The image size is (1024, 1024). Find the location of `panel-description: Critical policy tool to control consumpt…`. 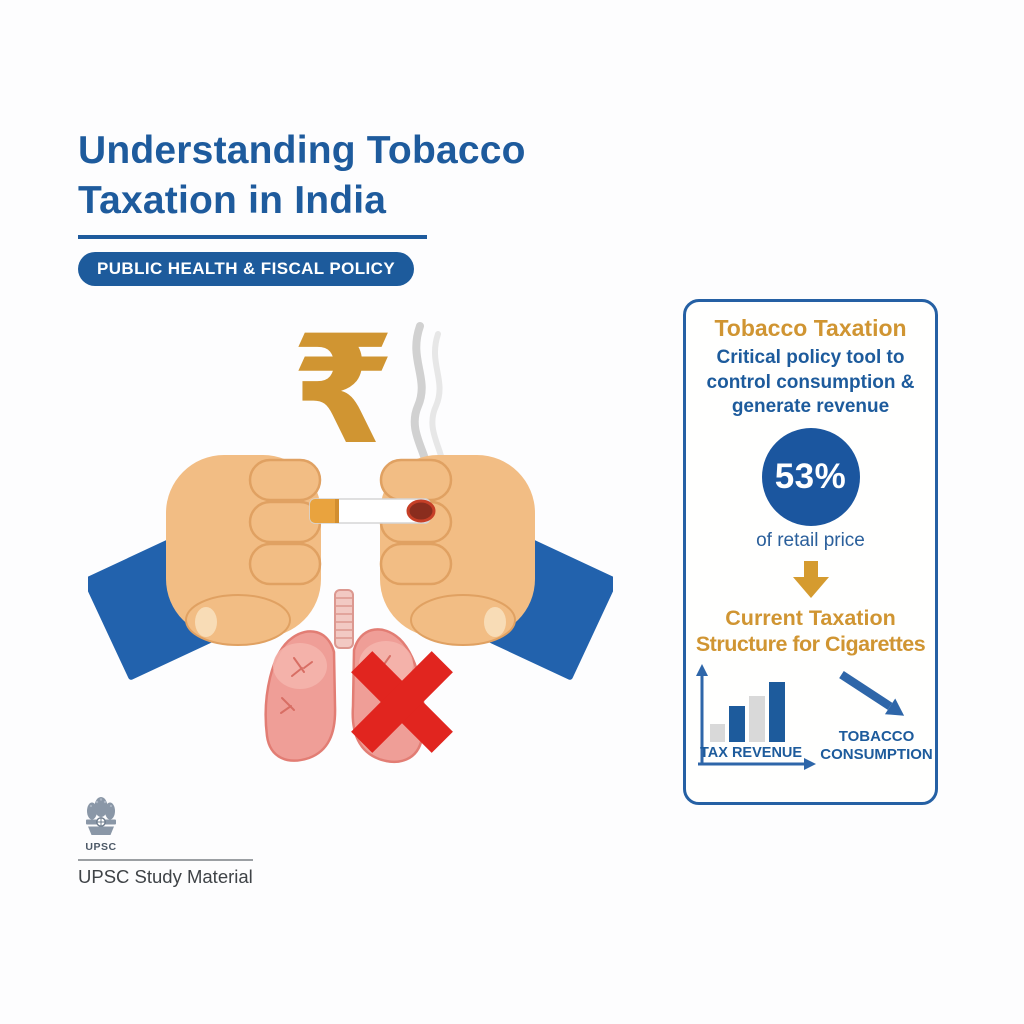

panel-description: Critical policy tool to control consumpt… is located at coordinates (810, 382).